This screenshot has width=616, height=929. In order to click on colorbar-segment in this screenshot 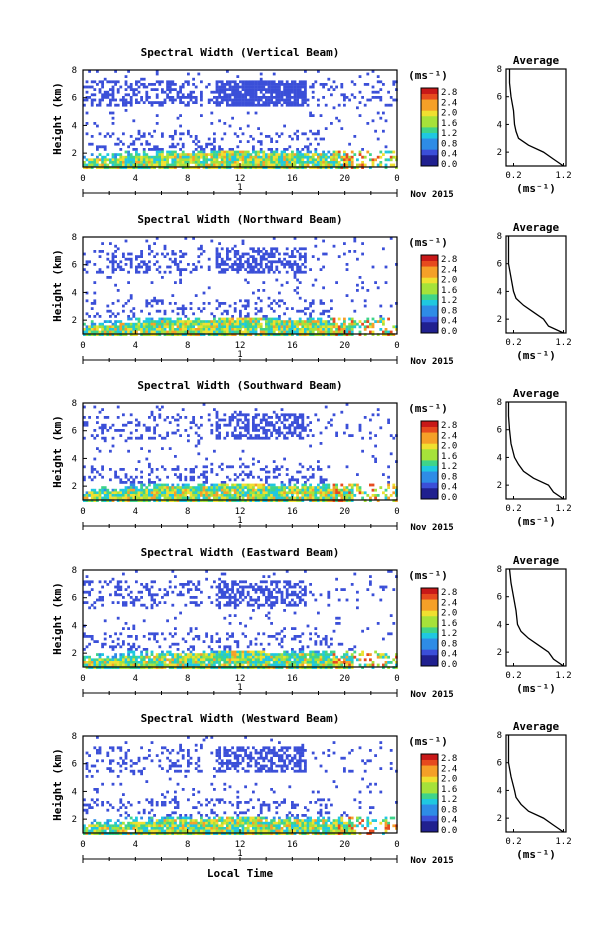, I will do `click(429, 163)`.